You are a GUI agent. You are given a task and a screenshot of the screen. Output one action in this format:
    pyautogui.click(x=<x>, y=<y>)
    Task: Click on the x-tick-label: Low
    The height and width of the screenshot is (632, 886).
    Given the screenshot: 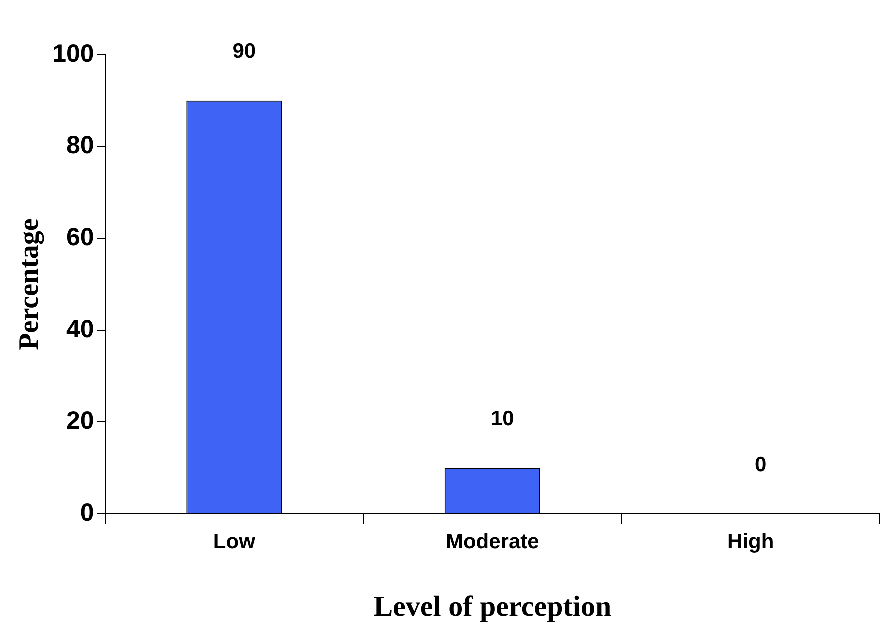 What is the action you would take?
    pyautogui.click(x=234, y=542)
    